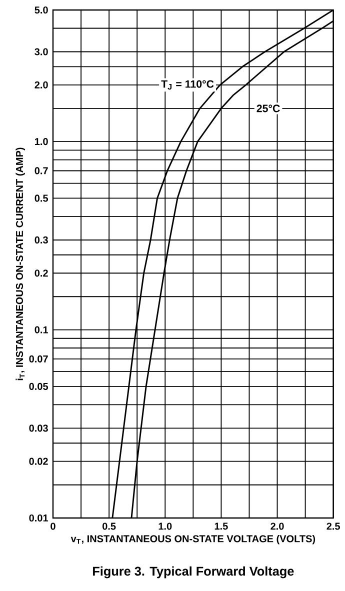 Image resolution: width=345 pixels, height=591 pixels. Describe the element at coordinates (41, 84) in the screenshot. I see `y-tick-label: 2.0` at that location.